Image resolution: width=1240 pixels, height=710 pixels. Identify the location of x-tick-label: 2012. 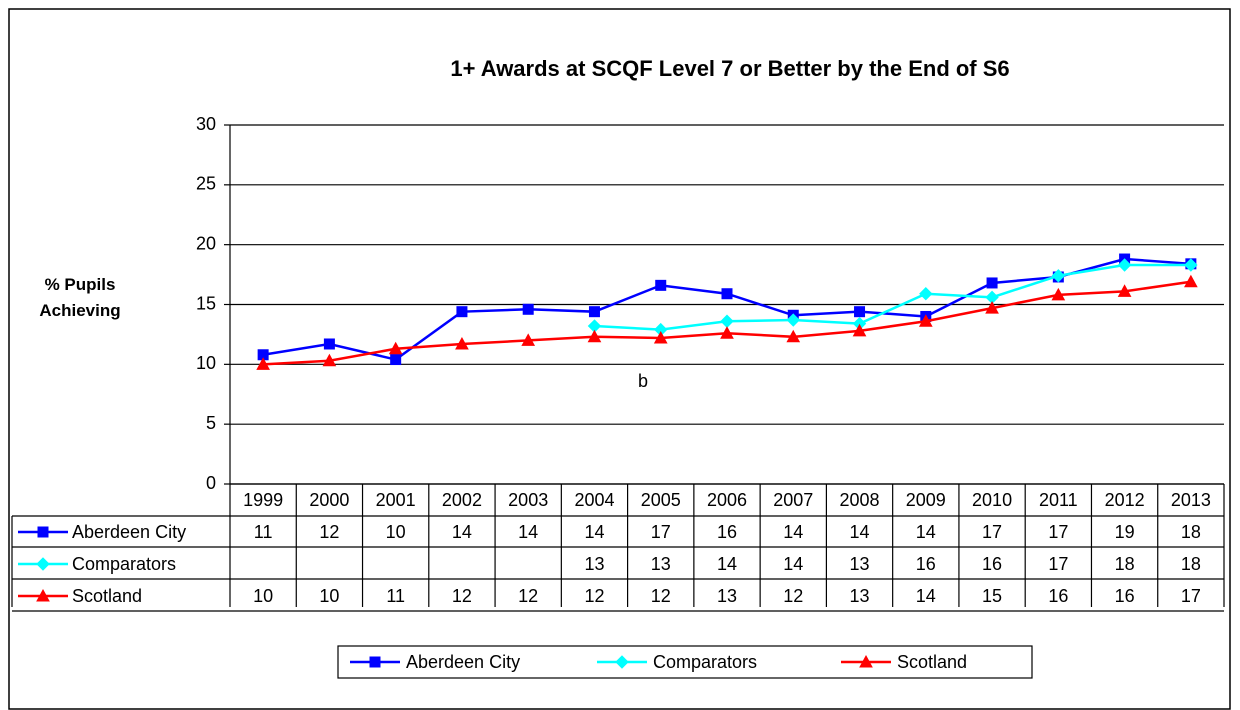
(1125, 500).